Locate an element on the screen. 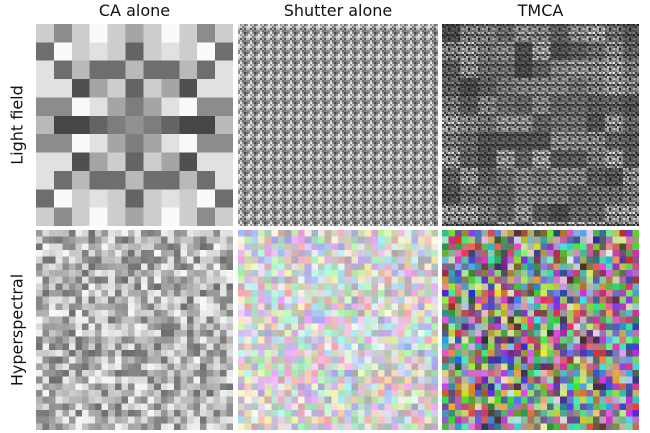 The width and height of the screenshot is (650, 433). panel-light-field-shutter-alone is located at coordinates (338, 125).